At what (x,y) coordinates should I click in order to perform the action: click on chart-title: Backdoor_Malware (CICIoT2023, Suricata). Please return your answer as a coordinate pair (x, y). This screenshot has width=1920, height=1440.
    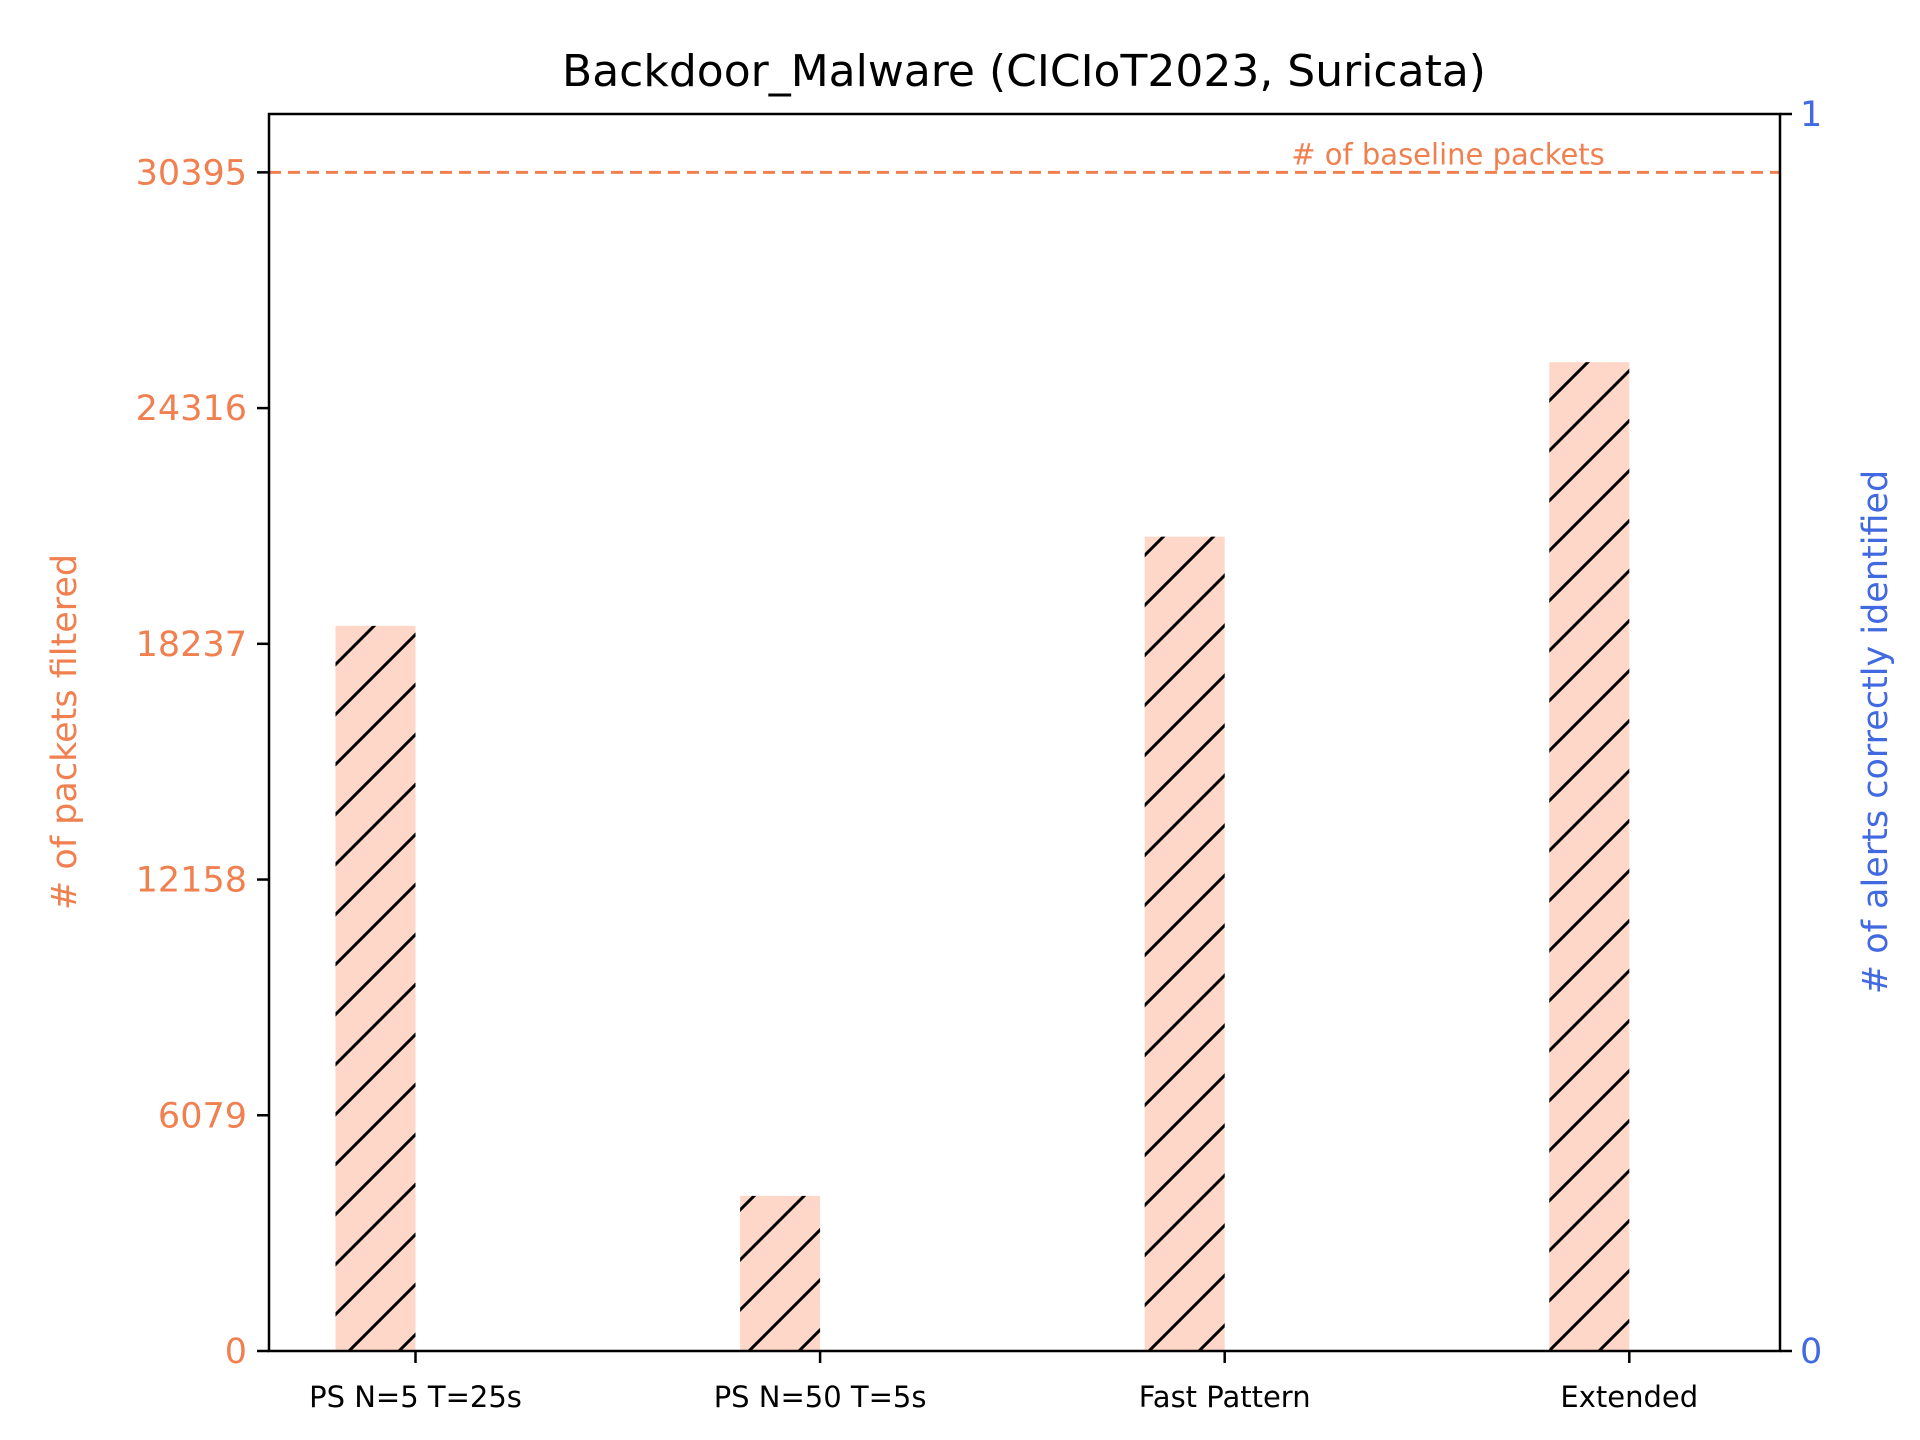
    Looking at the image, I should click on (1024, 71).